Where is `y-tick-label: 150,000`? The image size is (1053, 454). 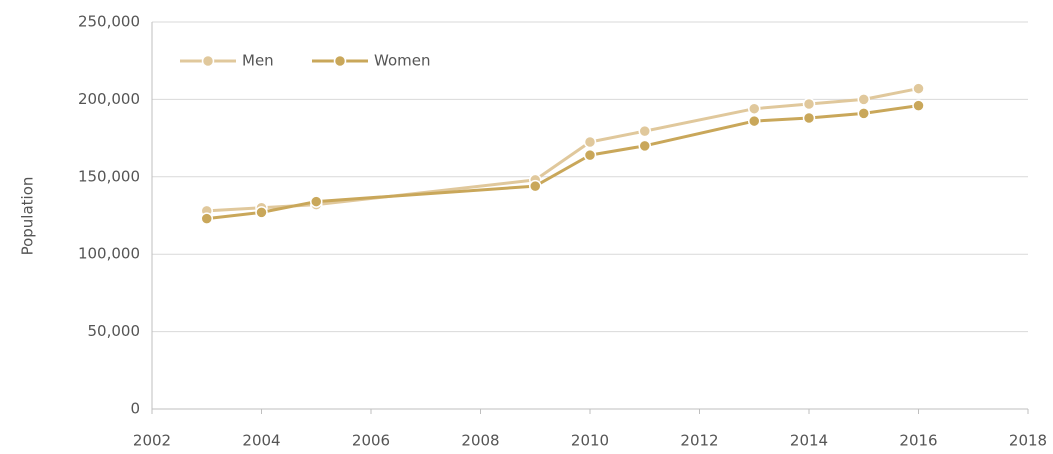
y-tick-label: 150,000 is located at coordinates (109, 176).